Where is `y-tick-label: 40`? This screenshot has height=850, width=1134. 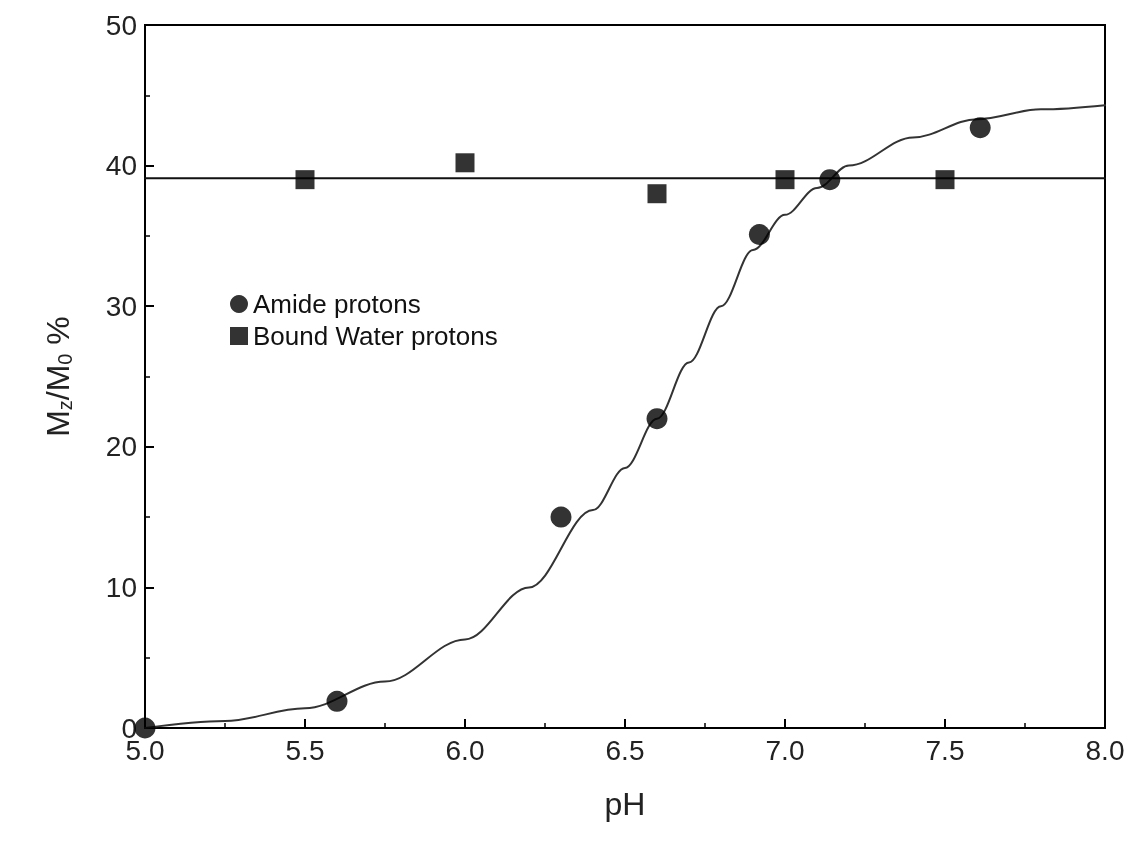
y-tick-label: 40 is located at coordinates (121, 166).